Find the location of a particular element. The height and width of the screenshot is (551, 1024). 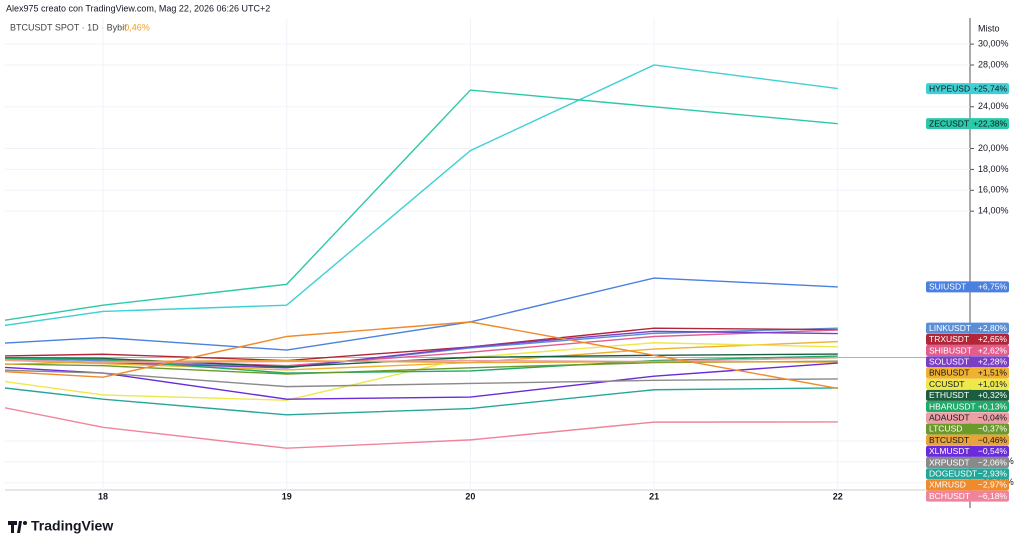

last-value-tag: XLMUSDT −0,54% is located at coordinates (967, 451).